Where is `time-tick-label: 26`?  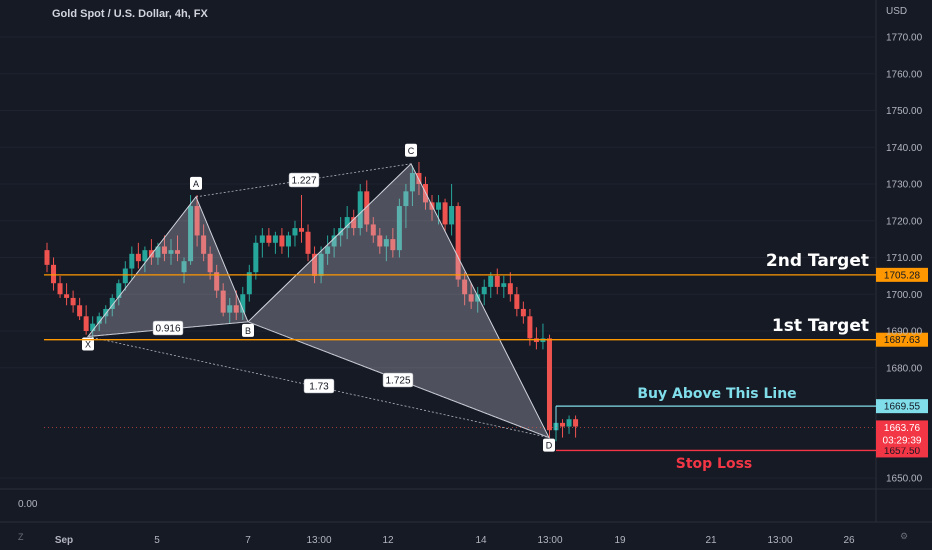 time-tick-label: 26 is located at coordinates (849, 540).